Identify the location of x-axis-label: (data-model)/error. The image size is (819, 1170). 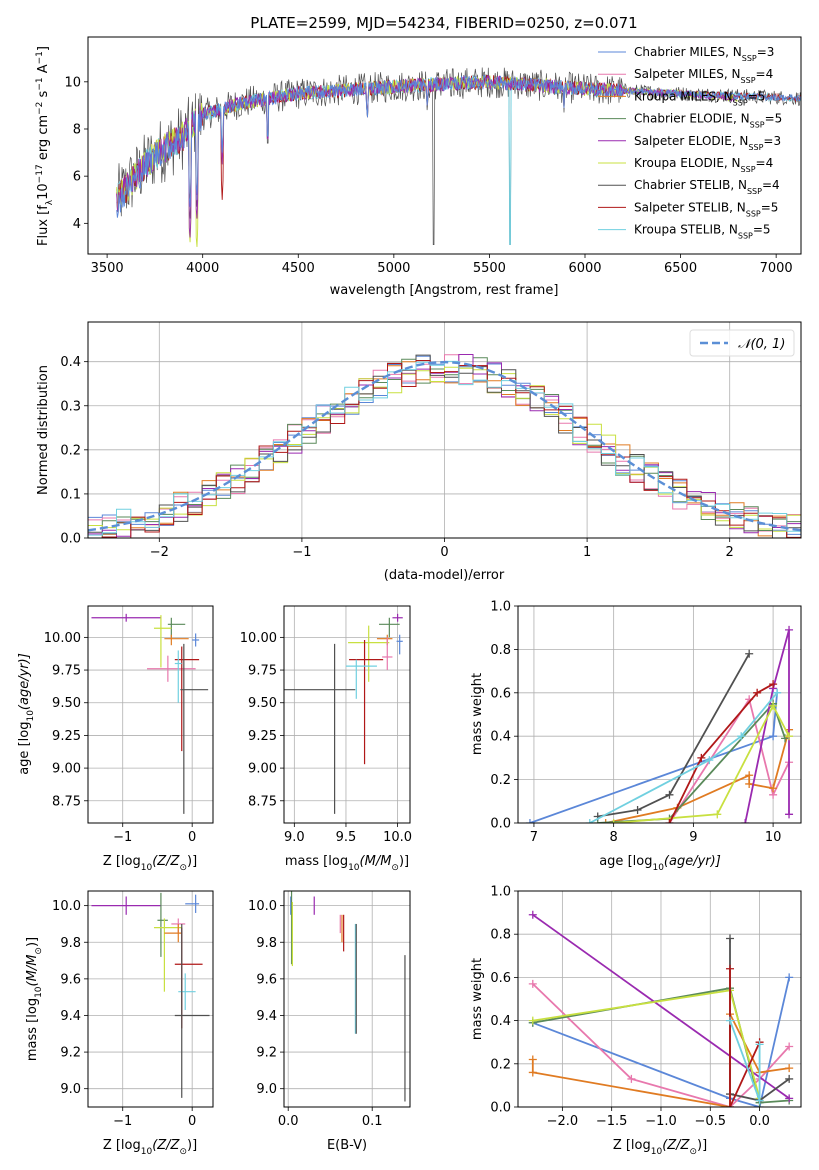
(444, 575).